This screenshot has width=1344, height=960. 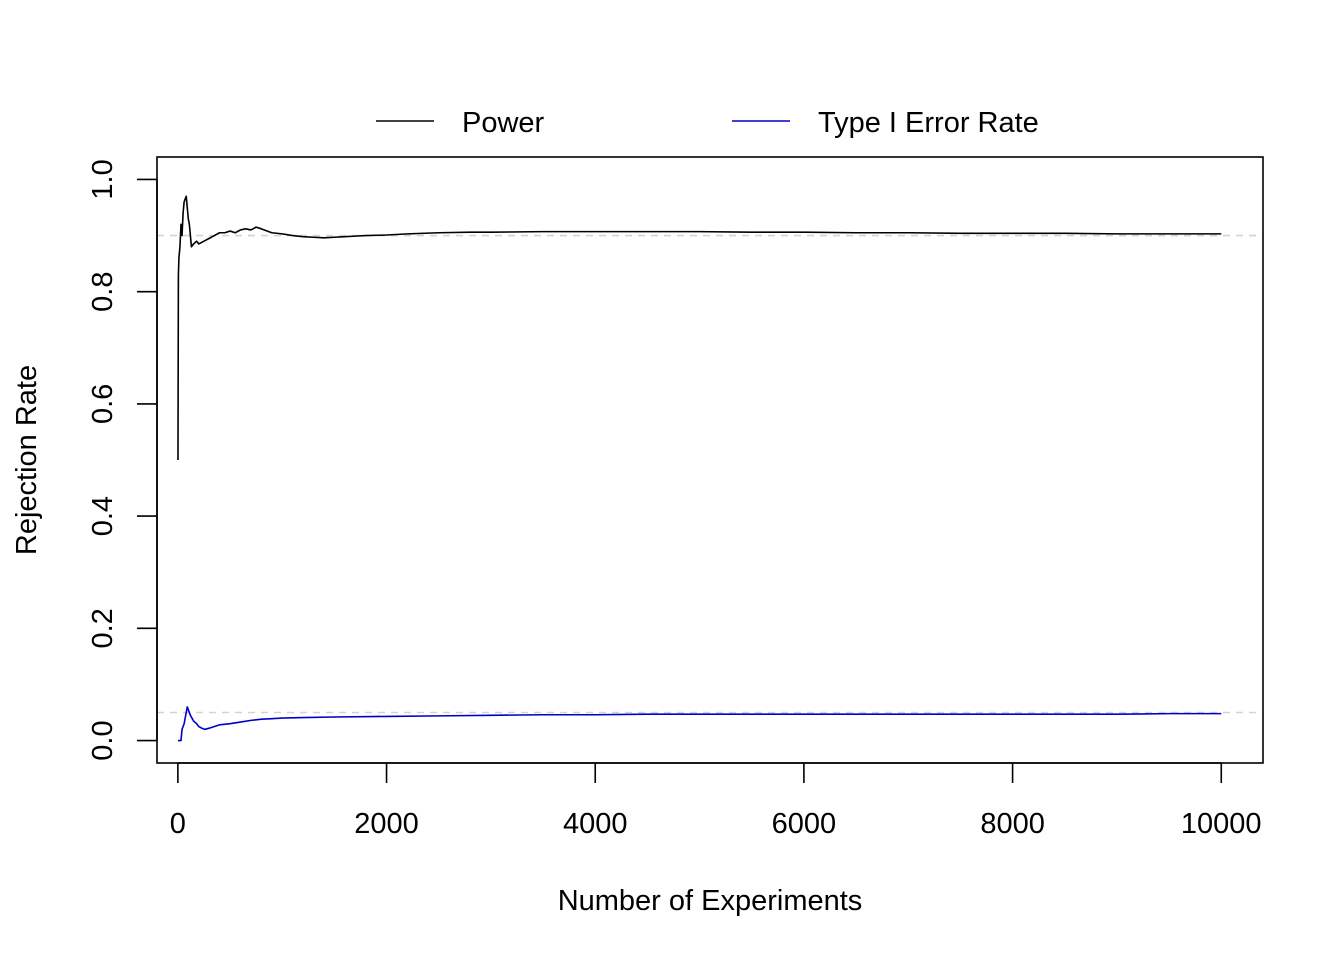 What do you see at coordinates (103, 404) in the screenshot?
I see `y-tick-label: 0.6` at bounding box center [103, 404].